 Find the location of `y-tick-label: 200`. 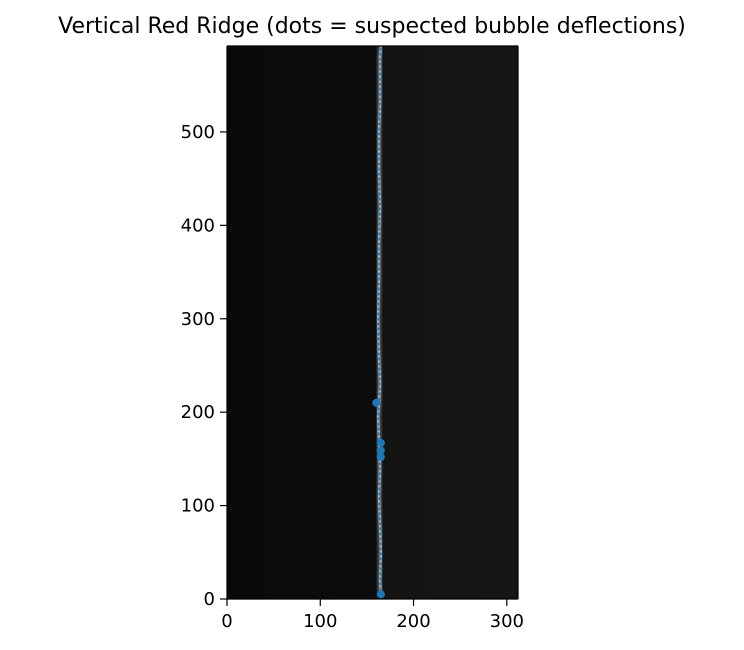

y-tick-label: 200 is located at coordinates (198, 412).